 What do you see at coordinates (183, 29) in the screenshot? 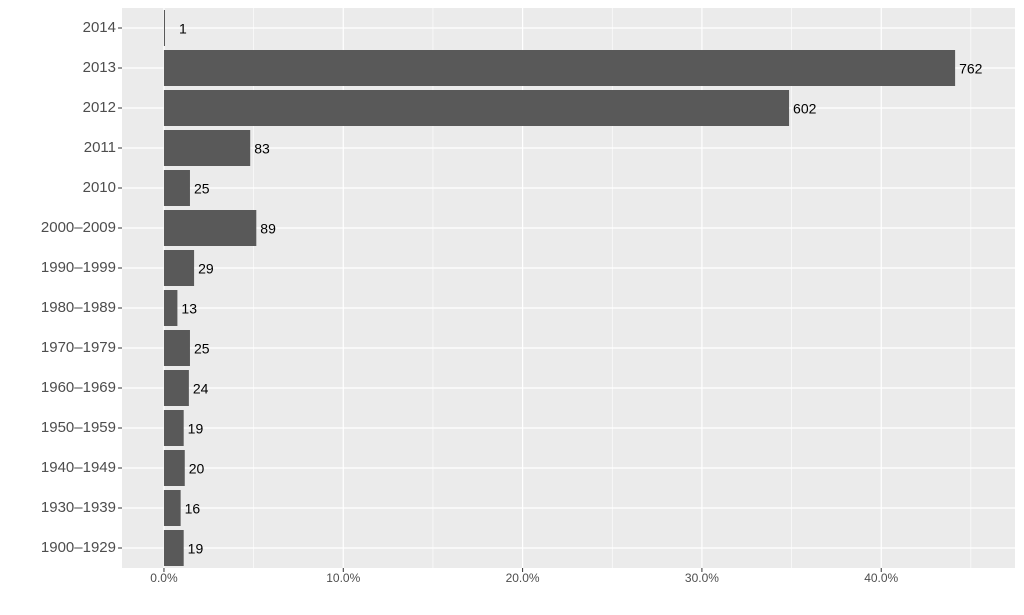
I see `data-label: 1` at bounding box center [183, 29].